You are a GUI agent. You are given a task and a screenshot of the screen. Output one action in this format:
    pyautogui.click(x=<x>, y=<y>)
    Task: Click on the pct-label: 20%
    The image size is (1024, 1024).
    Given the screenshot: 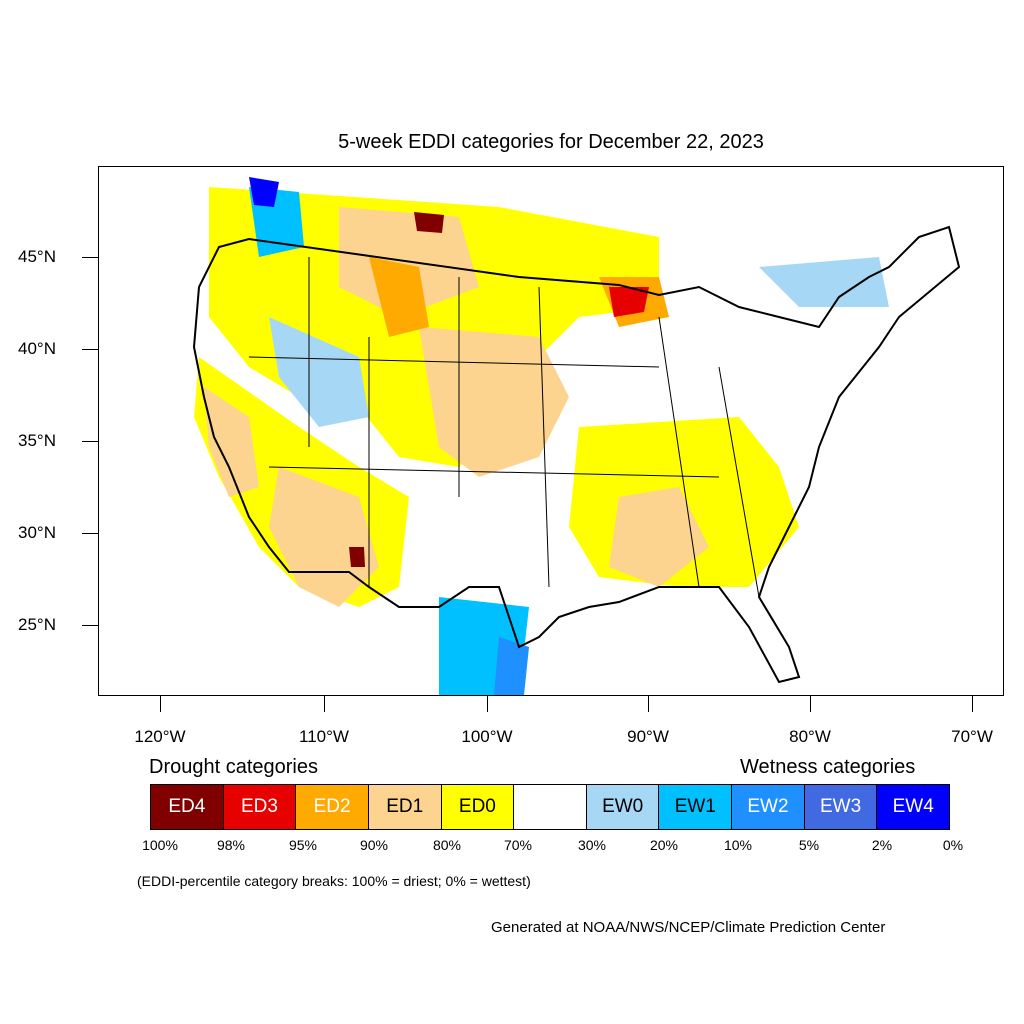 What is the action you would take?
    pyautogui.click(x=664, y=845)
    